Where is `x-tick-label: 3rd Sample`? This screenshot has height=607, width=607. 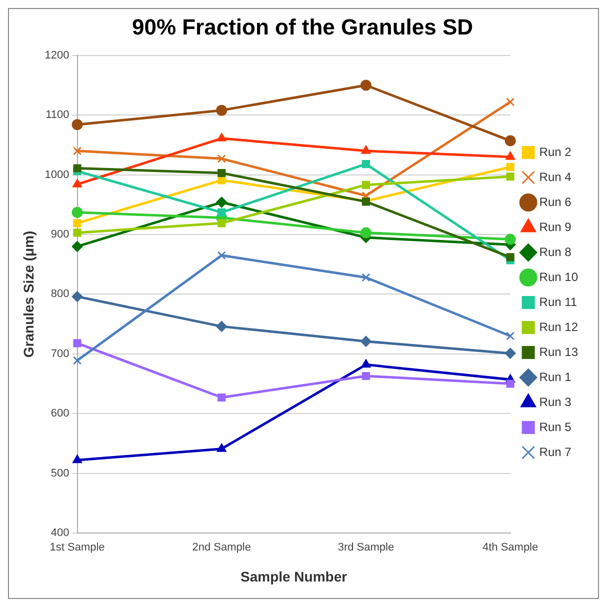
x-tick-label: 3rd Sample is located at coordinates (366, 548).